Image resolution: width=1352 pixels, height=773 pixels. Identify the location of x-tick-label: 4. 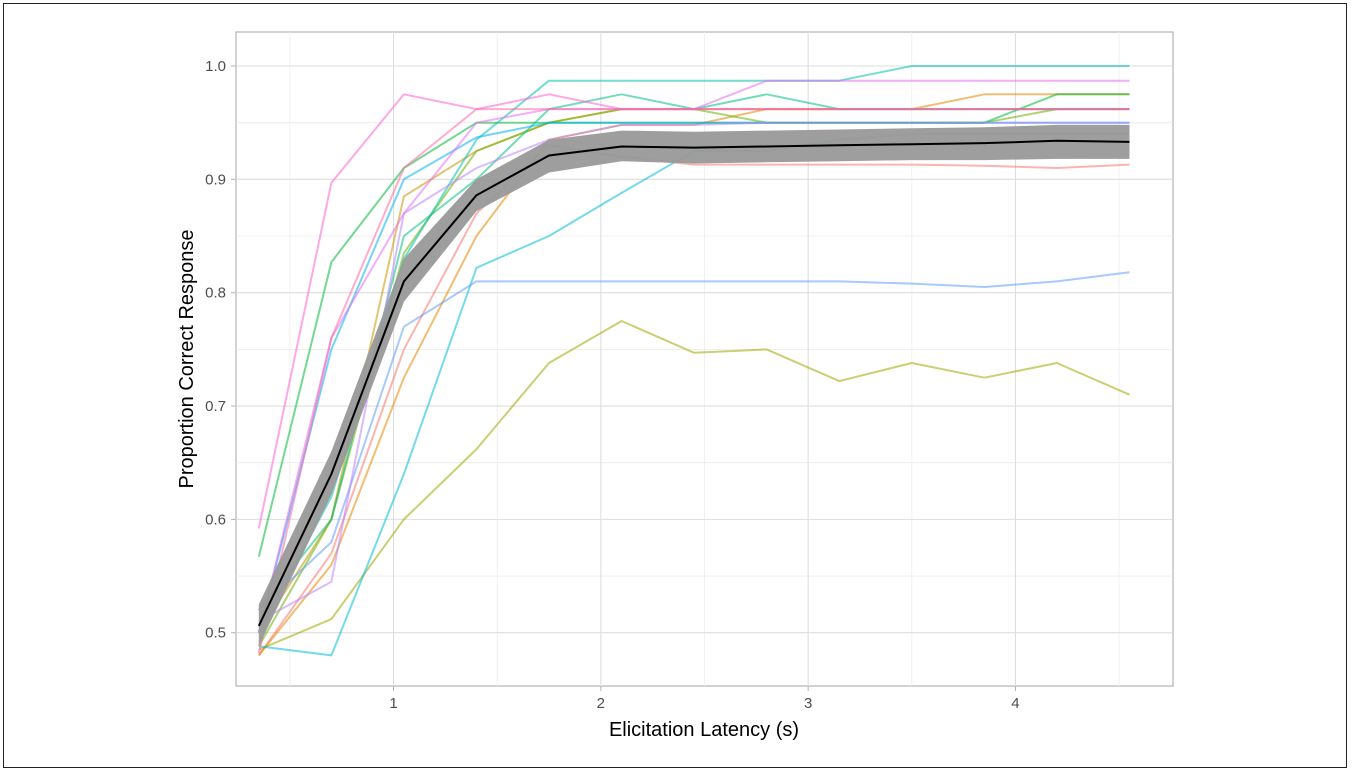
(1015, 703).